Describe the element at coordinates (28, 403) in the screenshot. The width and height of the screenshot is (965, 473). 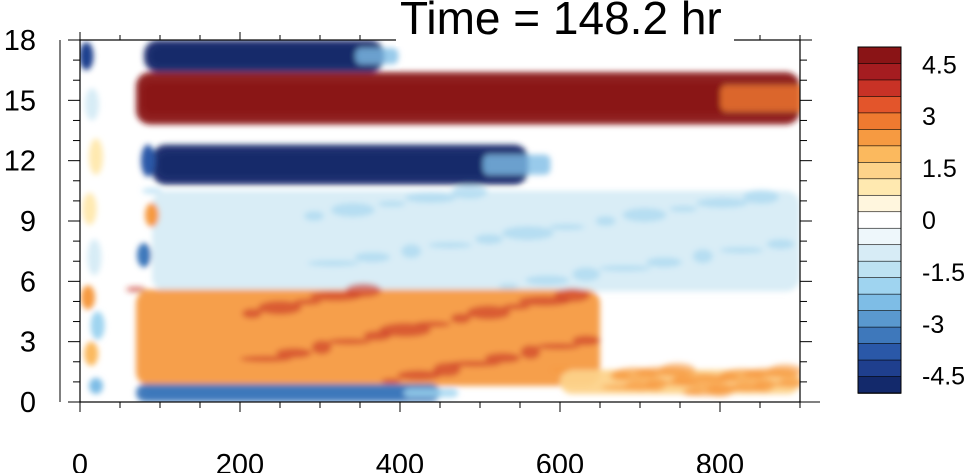
I see `y-tick-label: 0` at that location.